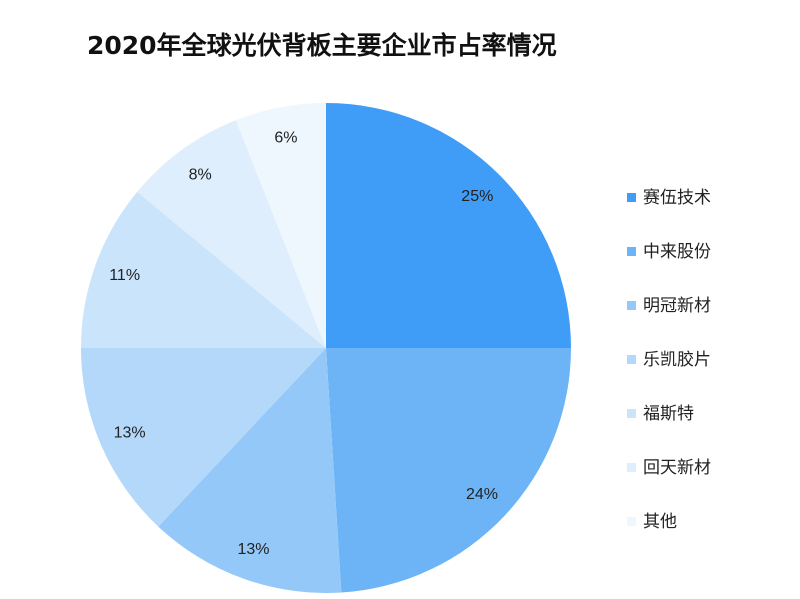 The width and height of the screenshot is (800, 599). I want to click on legend-label: 明冠新材, so click(677, 306).